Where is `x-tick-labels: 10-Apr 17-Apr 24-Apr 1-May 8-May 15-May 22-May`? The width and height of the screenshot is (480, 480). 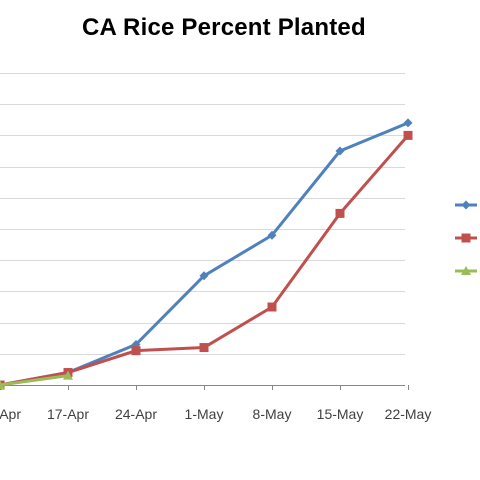 x-tick-labels: 10-Apr 17-Apr 24-Apr 1-May 8-May 15-May 22-May is located at coordinates (215, 414).